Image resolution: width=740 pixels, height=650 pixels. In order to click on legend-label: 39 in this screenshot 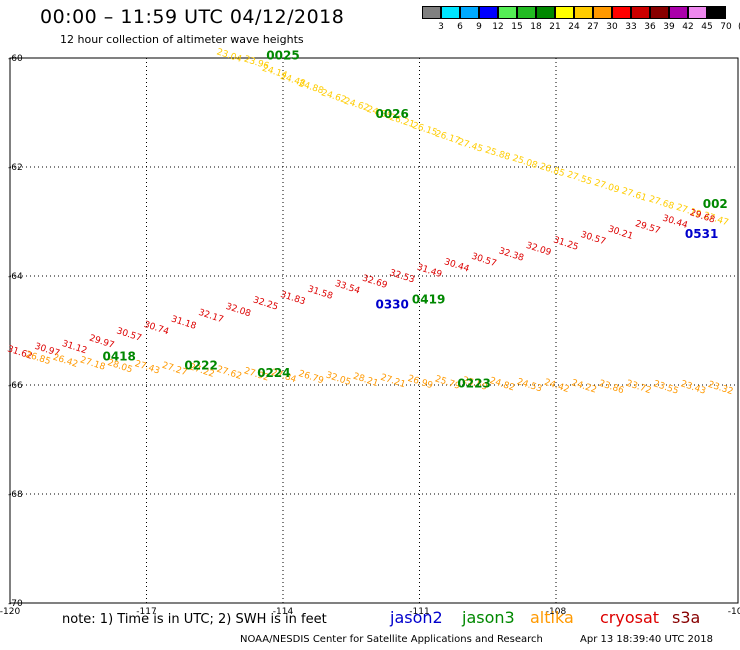, I will do `click(669, 27)`.